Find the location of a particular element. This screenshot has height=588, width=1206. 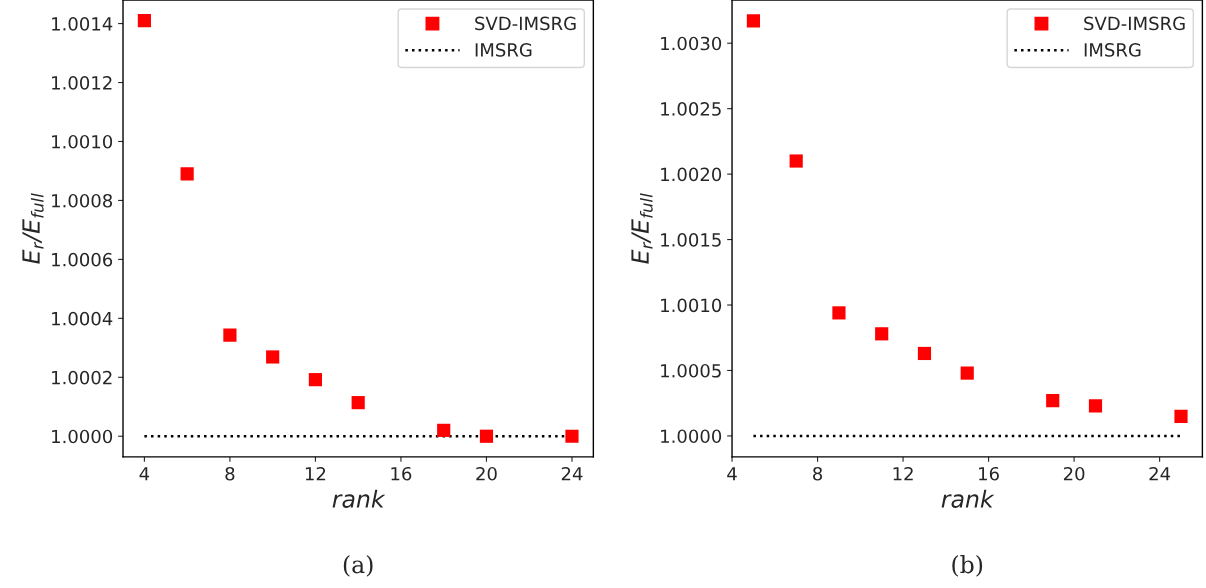

text: (b) is located at coordinates (967, 566).